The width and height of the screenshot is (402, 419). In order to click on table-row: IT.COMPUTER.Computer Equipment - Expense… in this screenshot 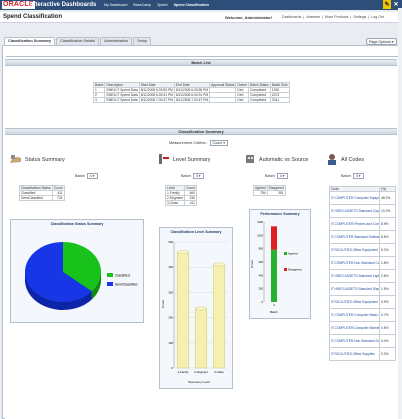, I will do `click(362, 198)`.